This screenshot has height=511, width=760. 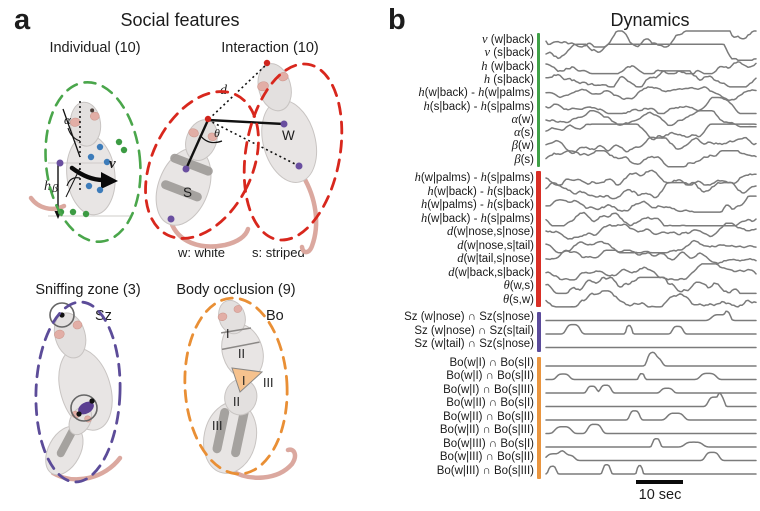 I want to click on trace-label: Bo(w|II) ∩ Bo(s|I), so click(x=490, y=403).